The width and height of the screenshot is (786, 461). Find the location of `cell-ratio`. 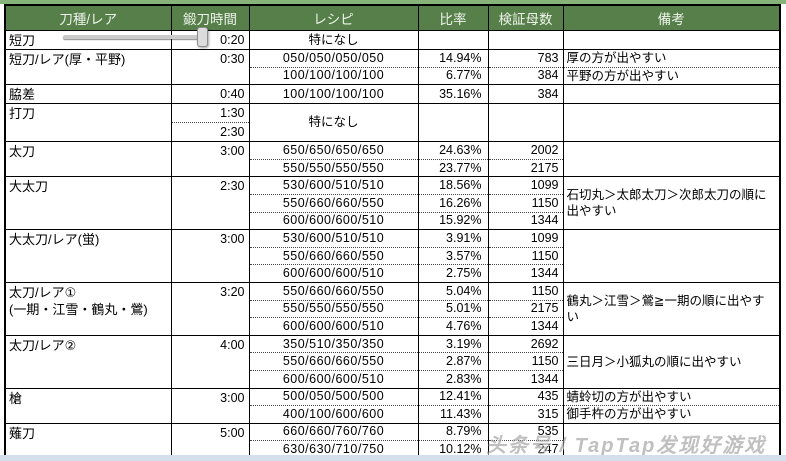

cell-ratio is located at coordinates (453, 40).